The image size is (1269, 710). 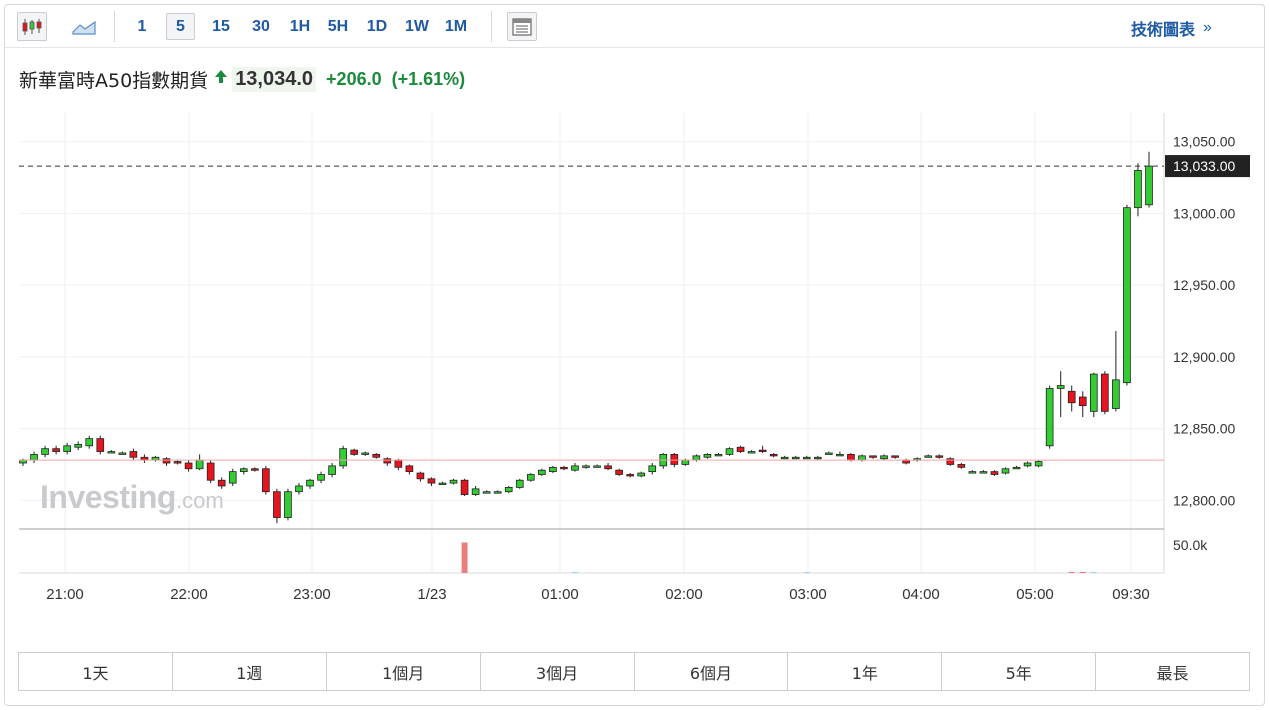 What do you see at coordinates (300, 26) in the screenshot?
I see `interval-1h: 1H` at bounding box center [300, 26].